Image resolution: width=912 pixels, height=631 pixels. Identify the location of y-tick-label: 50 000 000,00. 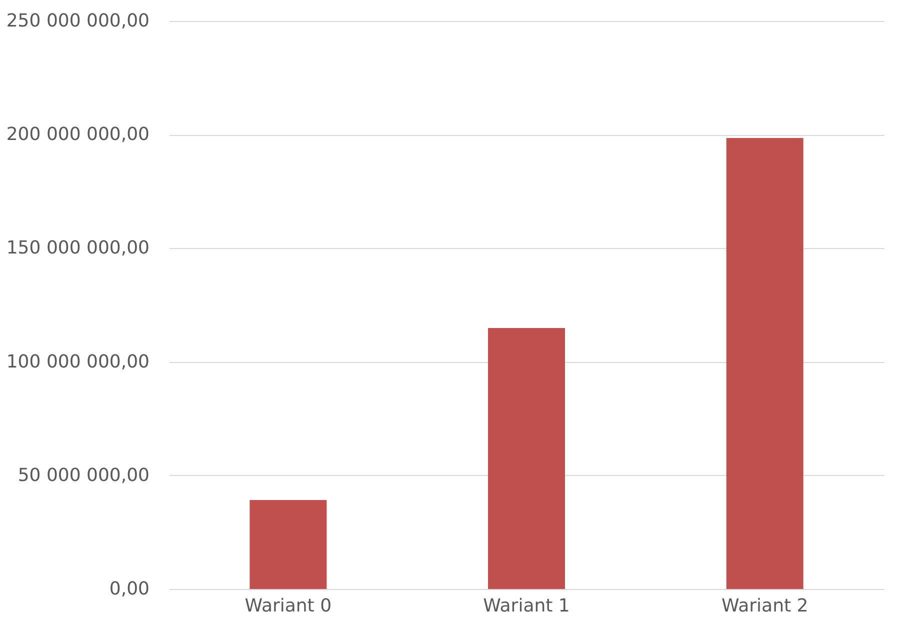
(84, 475).